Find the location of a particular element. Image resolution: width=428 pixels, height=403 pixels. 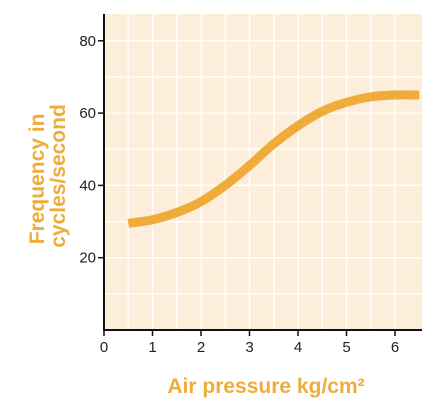

x-tick-label: 5 is located at coordinates (346, 347).